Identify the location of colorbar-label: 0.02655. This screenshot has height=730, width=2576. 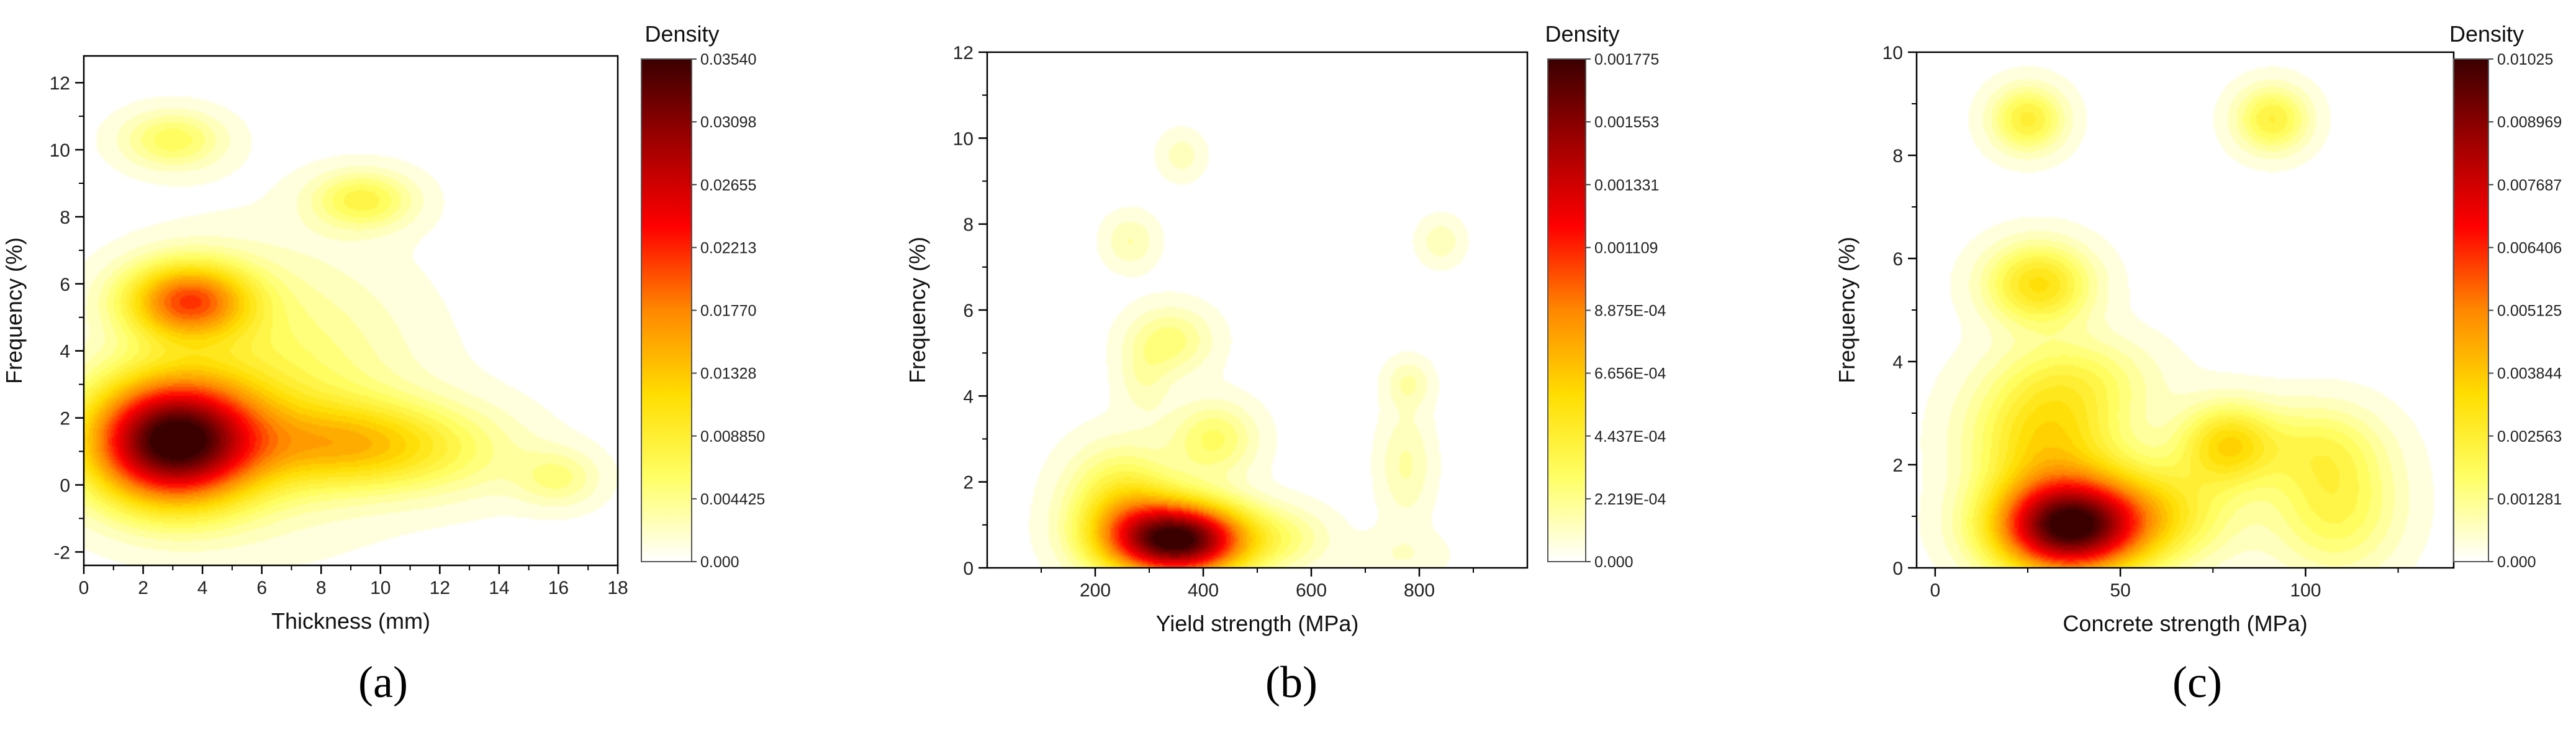
(728, 185).